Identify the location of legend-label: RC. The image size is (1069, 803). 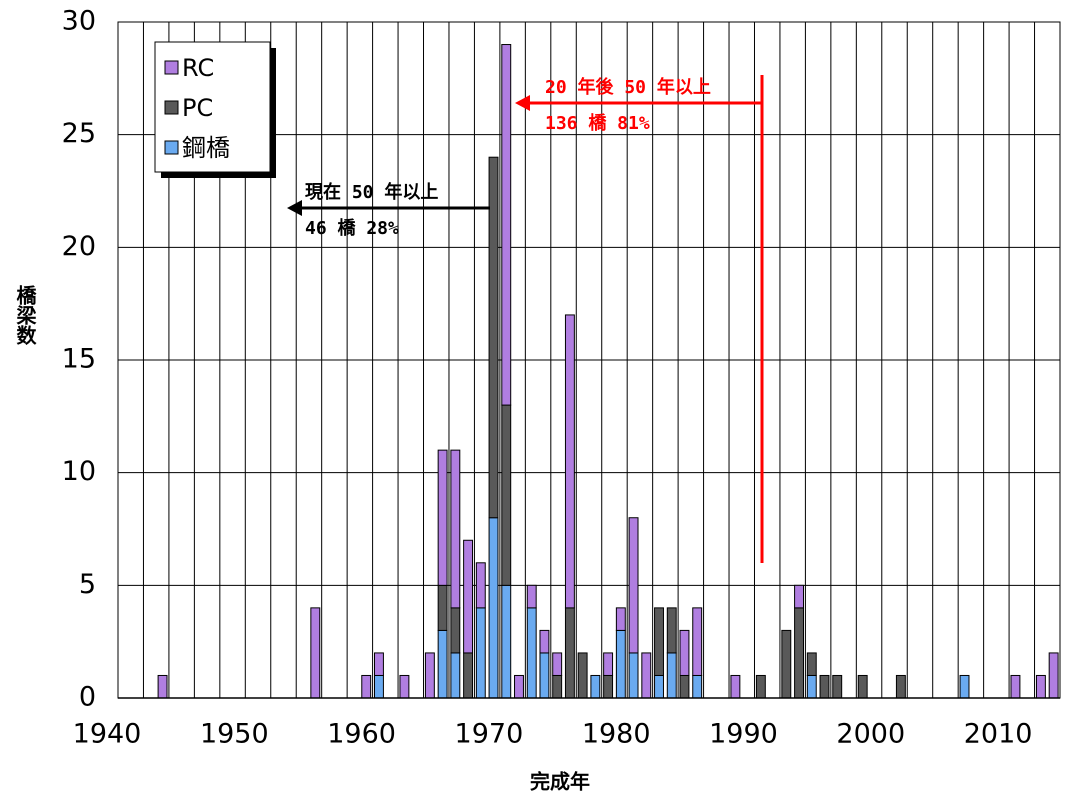
(198, 68).